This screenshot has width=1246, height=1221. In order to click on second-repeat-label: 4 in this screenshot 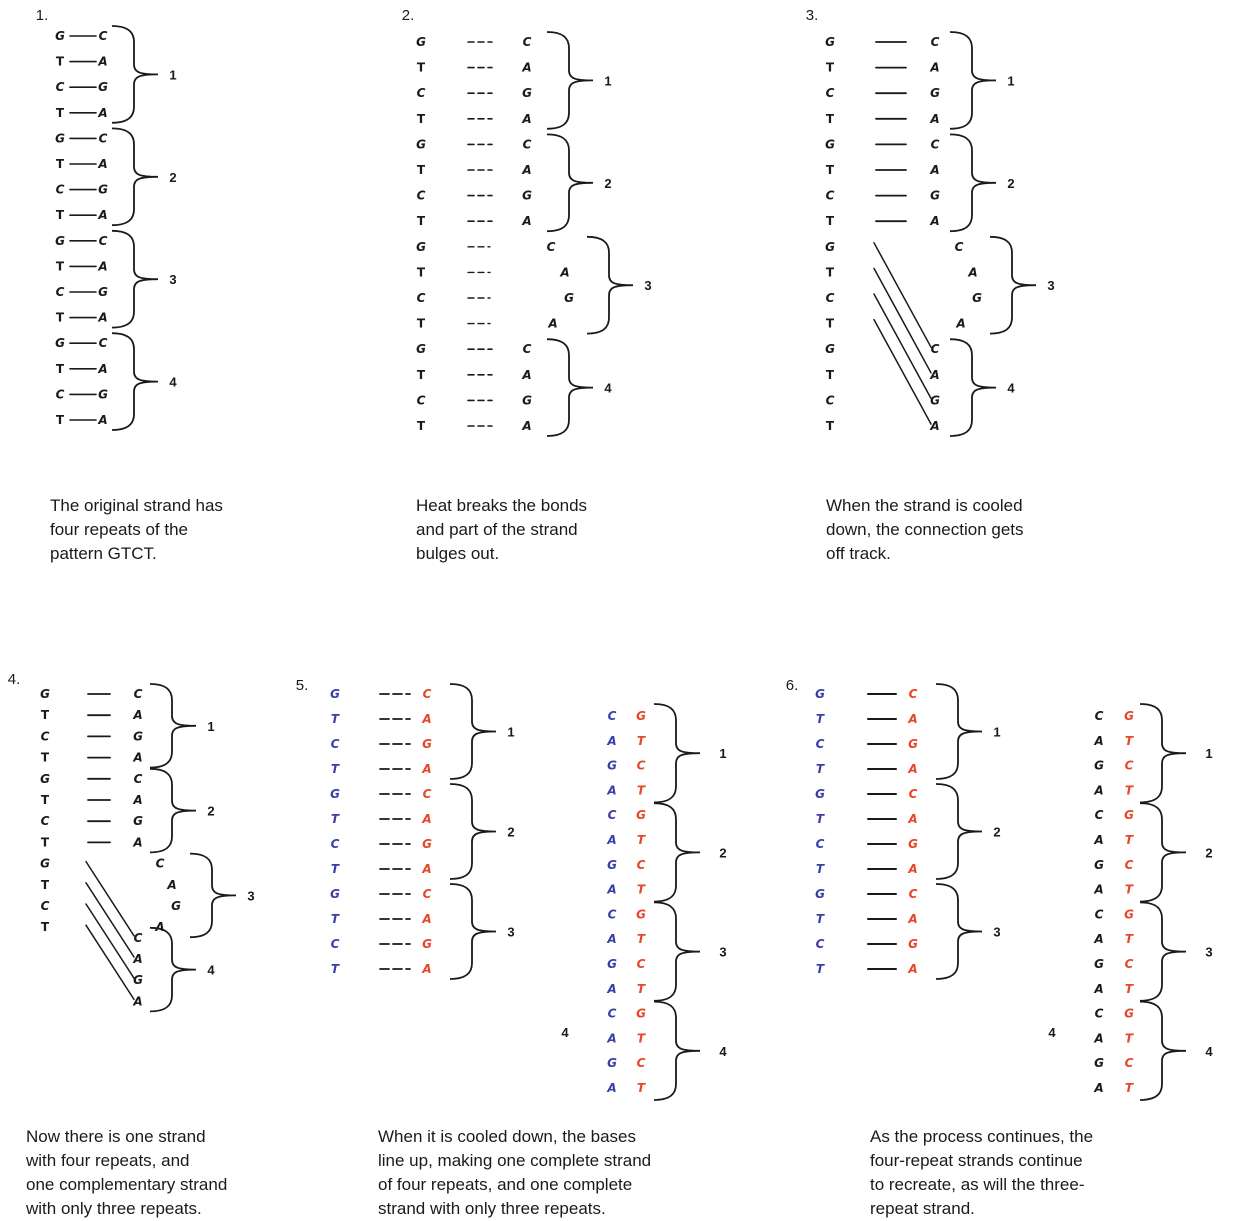, I will do `click(1209, 1051)`.